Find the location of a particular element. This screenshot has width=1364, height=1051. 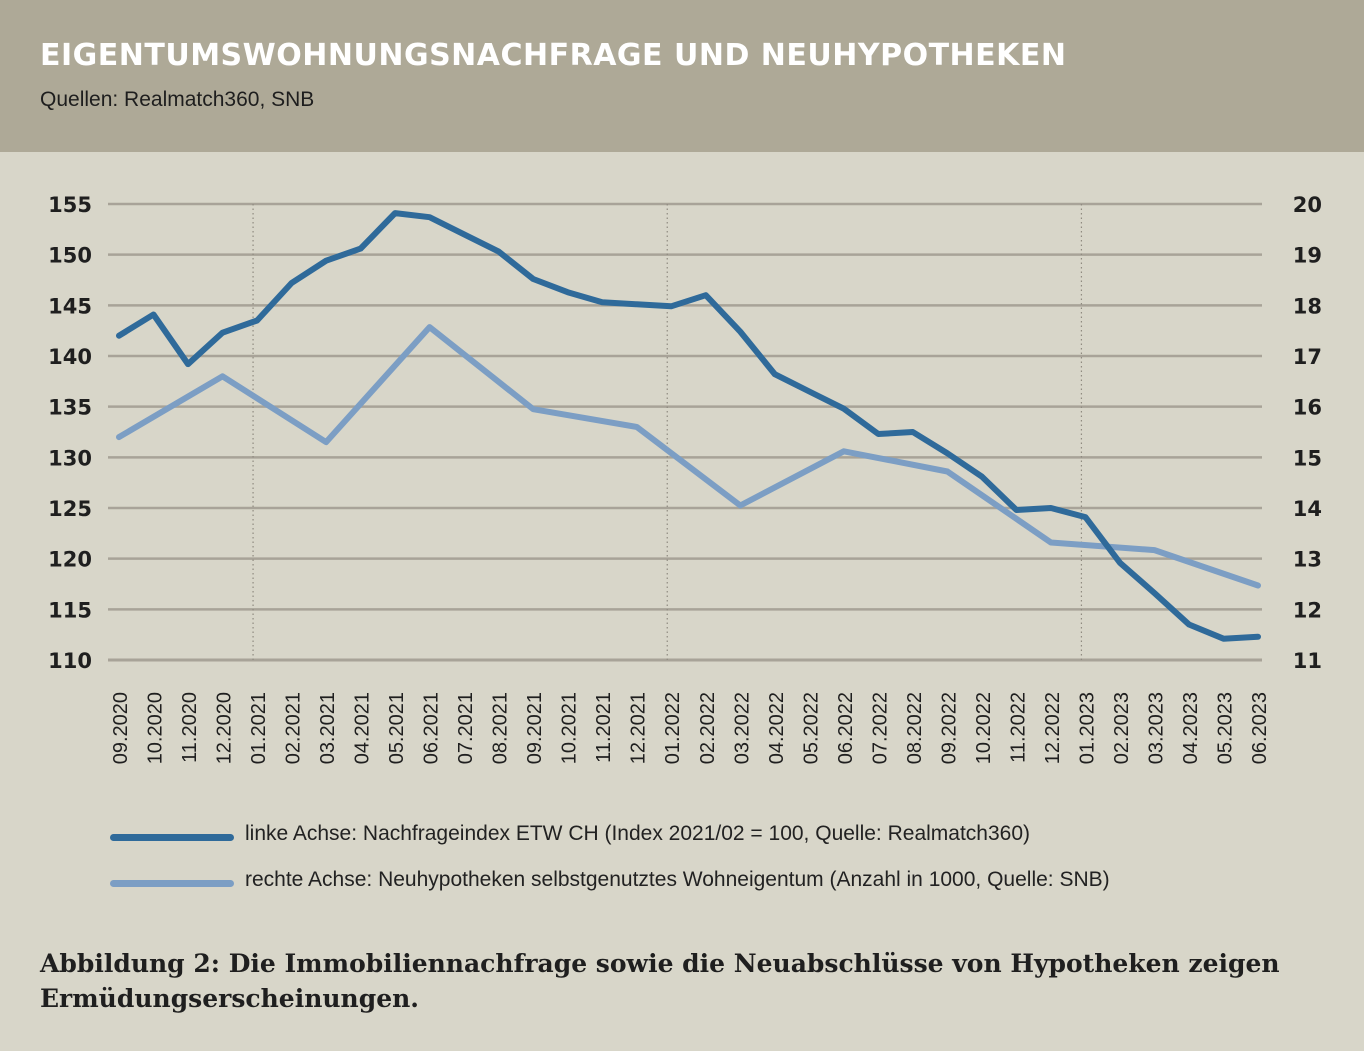

x-tick-label: 03.2022 is located at coordinates (742, 728).